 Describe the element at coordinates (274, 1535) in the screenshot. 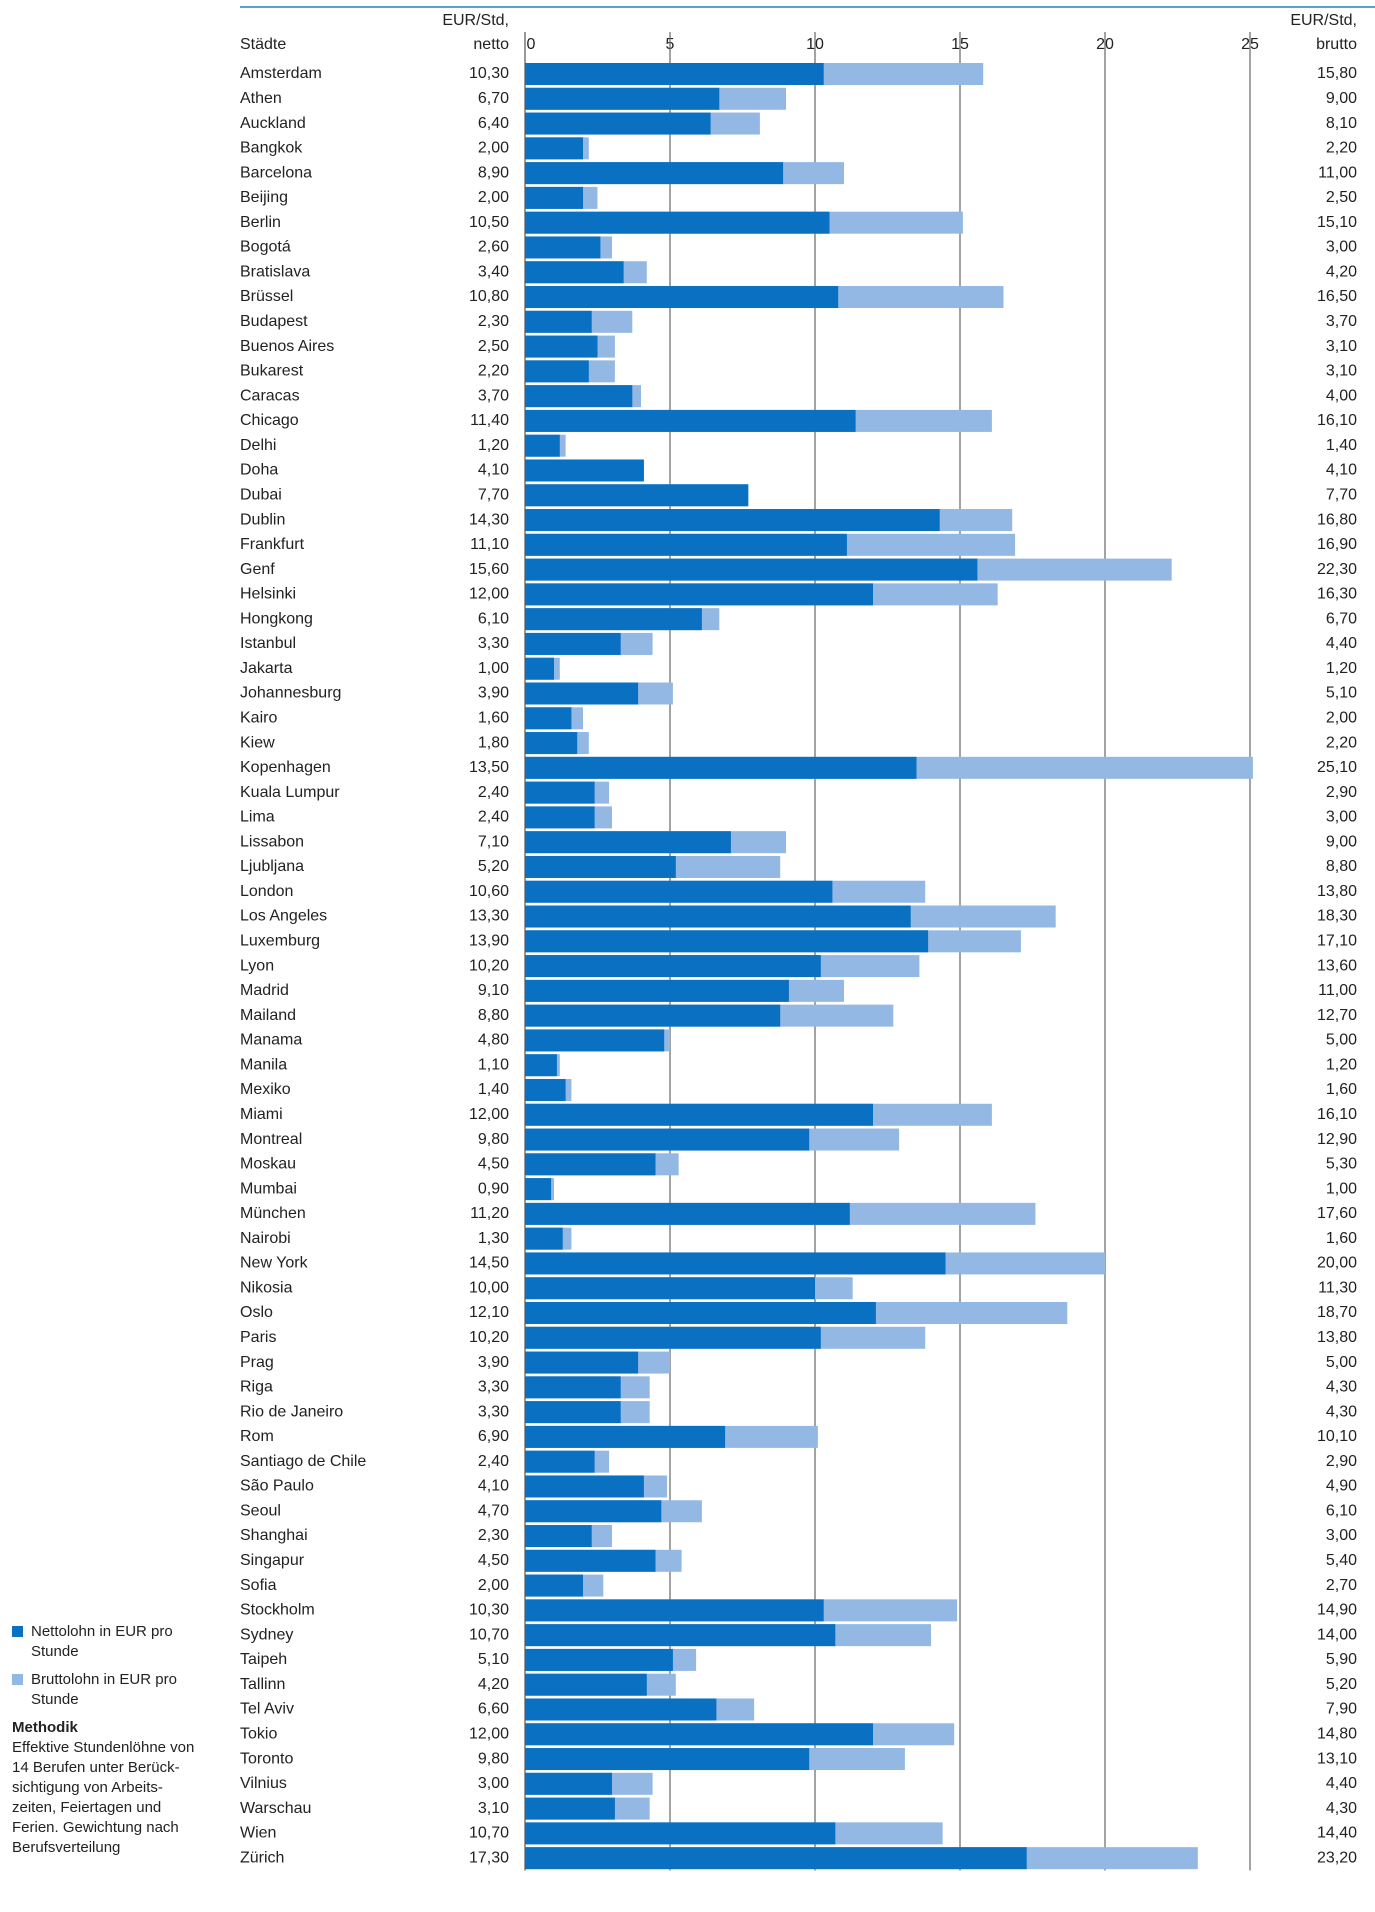

I see `category-label: Shanghai` at that location.